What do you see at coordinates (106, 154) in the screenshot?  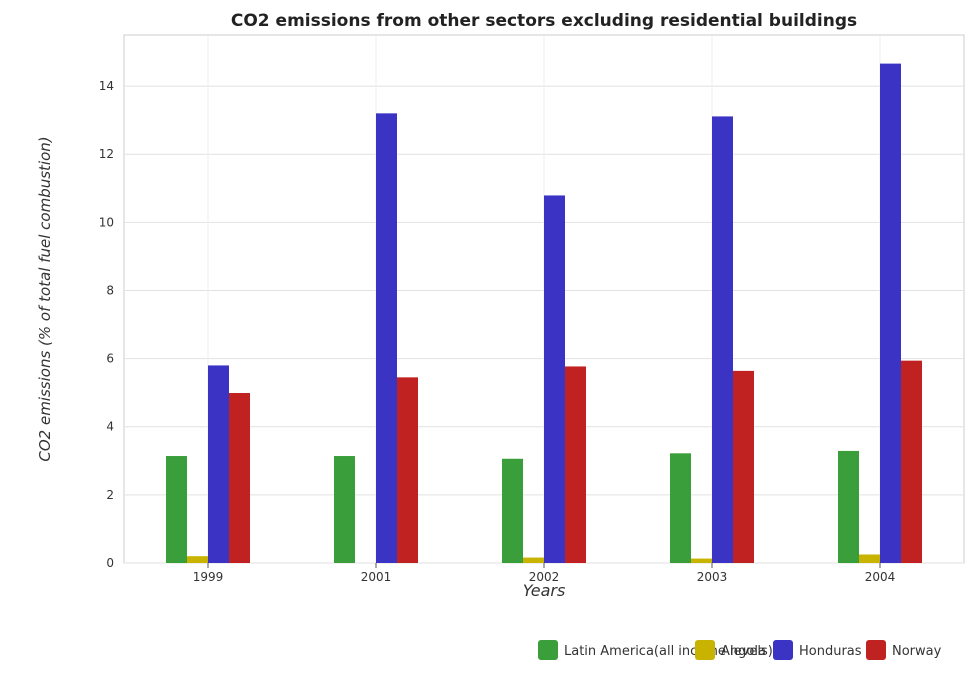 I see `y-tick-label: 12` at bounding box center [106, 154].